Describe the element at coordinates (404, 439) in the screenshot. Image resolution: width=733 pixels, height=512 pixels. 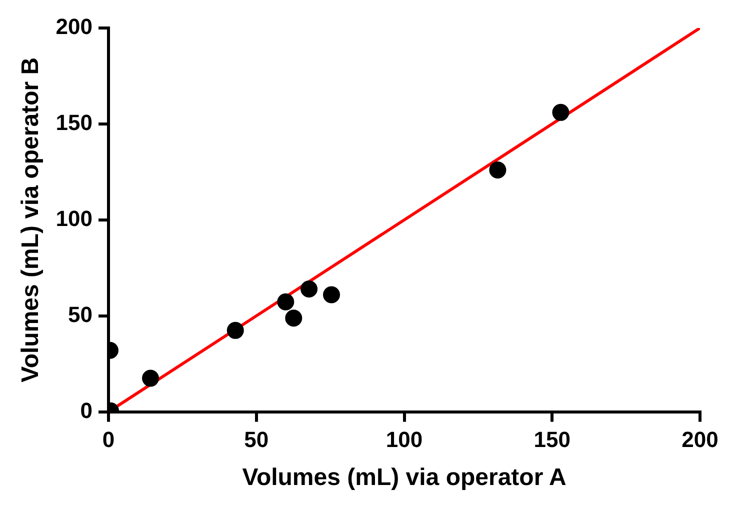
I see `x-tick-label: 100` at that location.